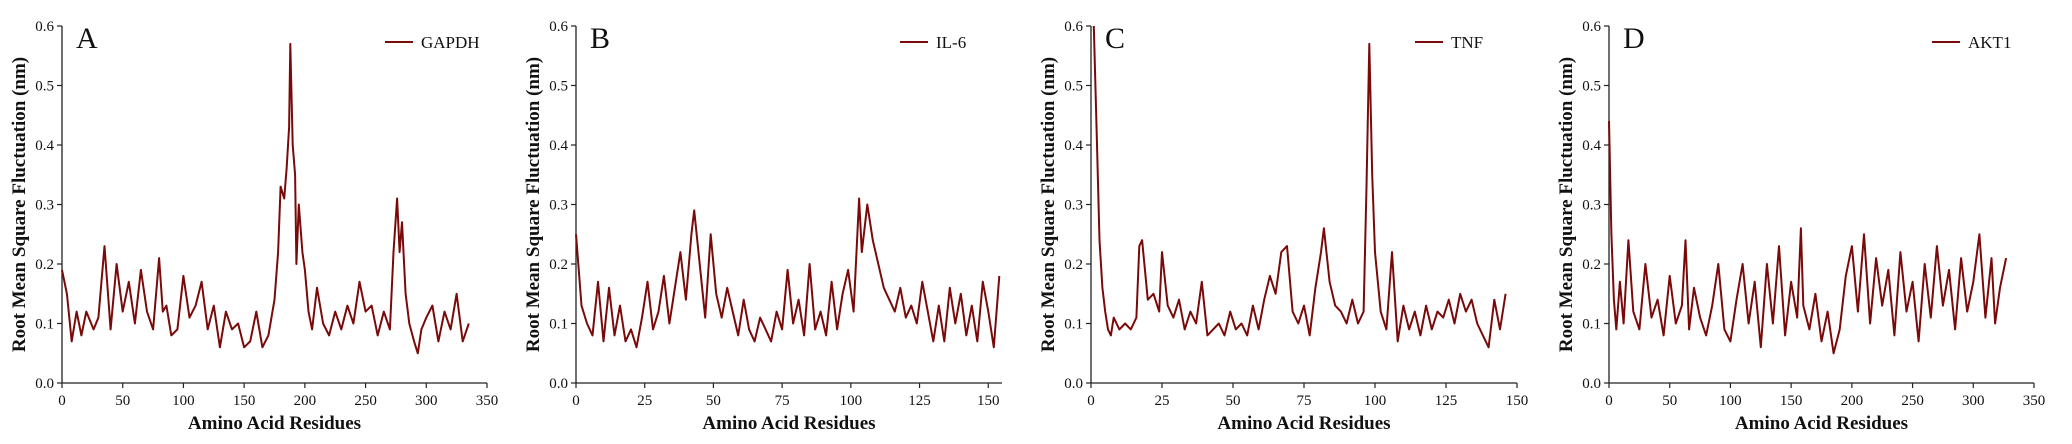 The height and width of the screenshot is (444, 2072). Describe the element at coordinates (450, 42) in the screenshot. I see `legend-label: GAPDH` at that location.